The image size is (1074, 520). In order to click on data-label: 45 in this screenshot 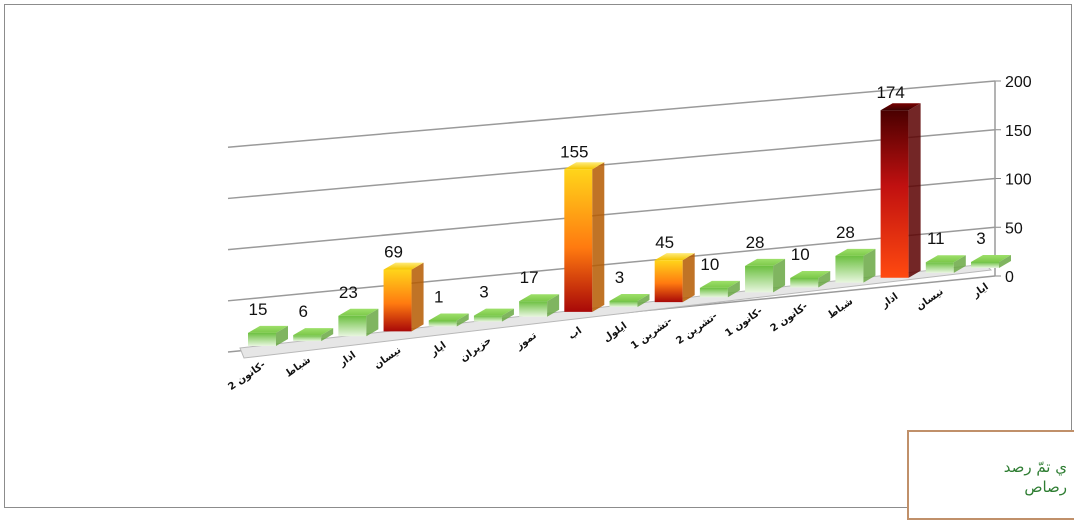, I will do `click(664, 242)`.